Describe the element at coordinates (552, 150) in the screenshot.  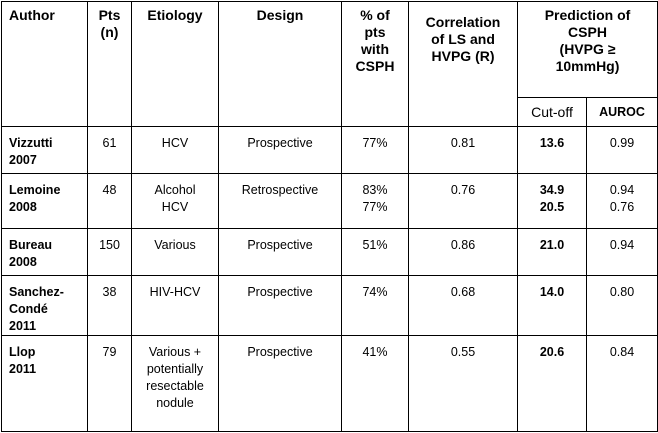
I see `cutoff-cell: 13.6` at that location.